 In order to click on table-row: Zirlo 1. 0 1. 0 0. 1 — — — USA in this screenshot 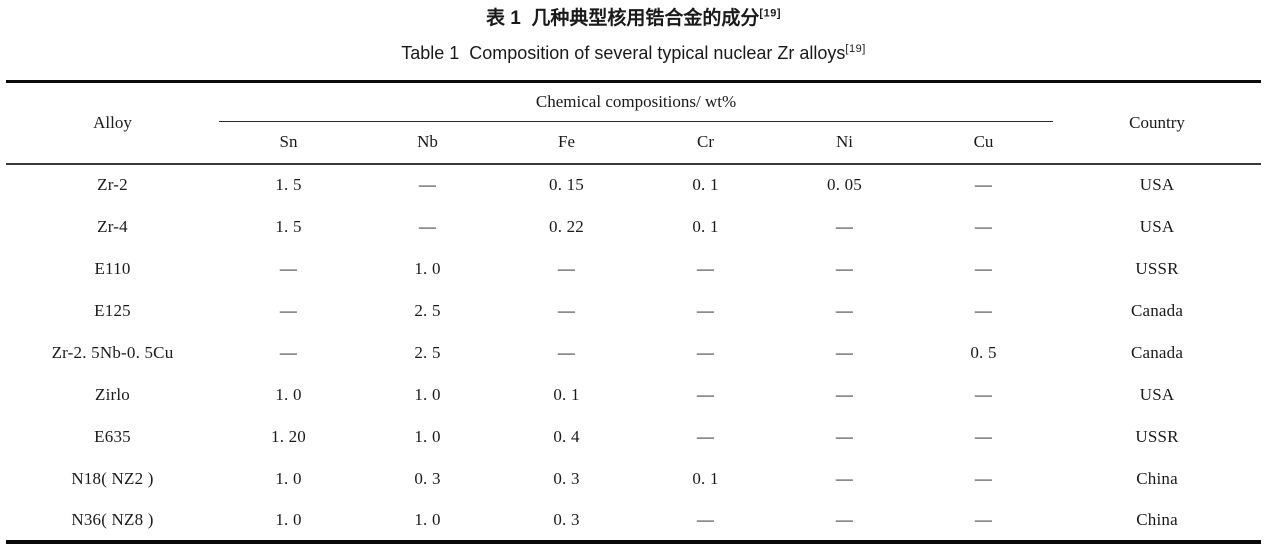, I will do `click(633, 395)`.